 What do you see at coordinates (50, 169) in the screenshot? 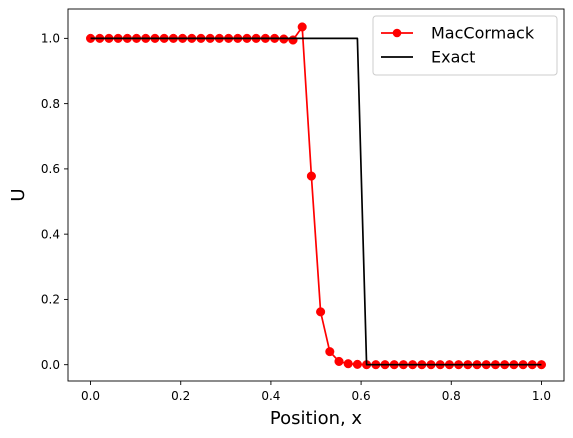
I see `y-tick-label: 0.6` at bounding box center [50, 169].